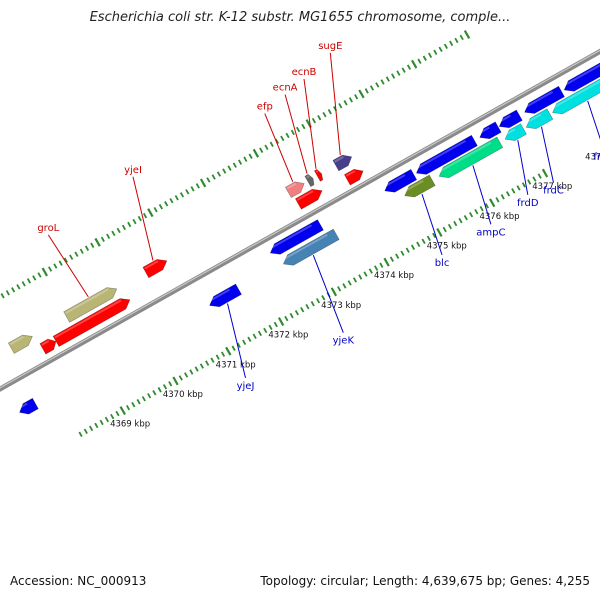 Image resolution: width=600 pixels, height=600 pixels. I want to click on gene-label-blc: blc, so click(442, 263).